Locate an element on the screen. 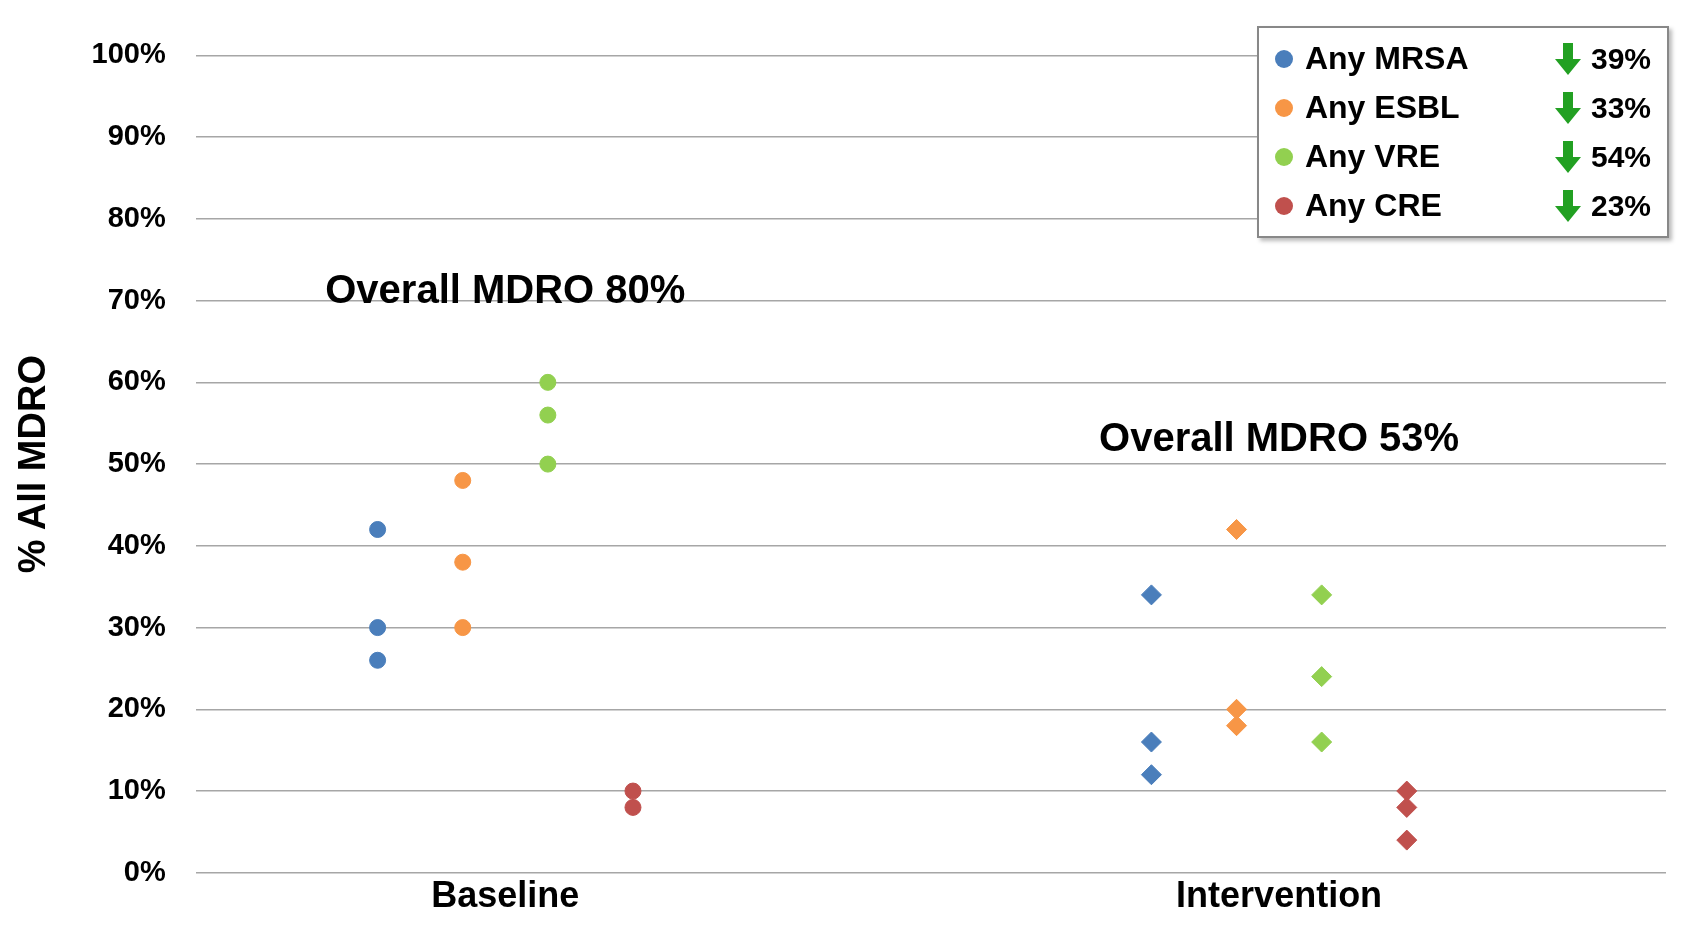 Image resolution: width=1685 pixels, height=930 pixels. y-tick-label: 60% is located at coordinates (136, 380).